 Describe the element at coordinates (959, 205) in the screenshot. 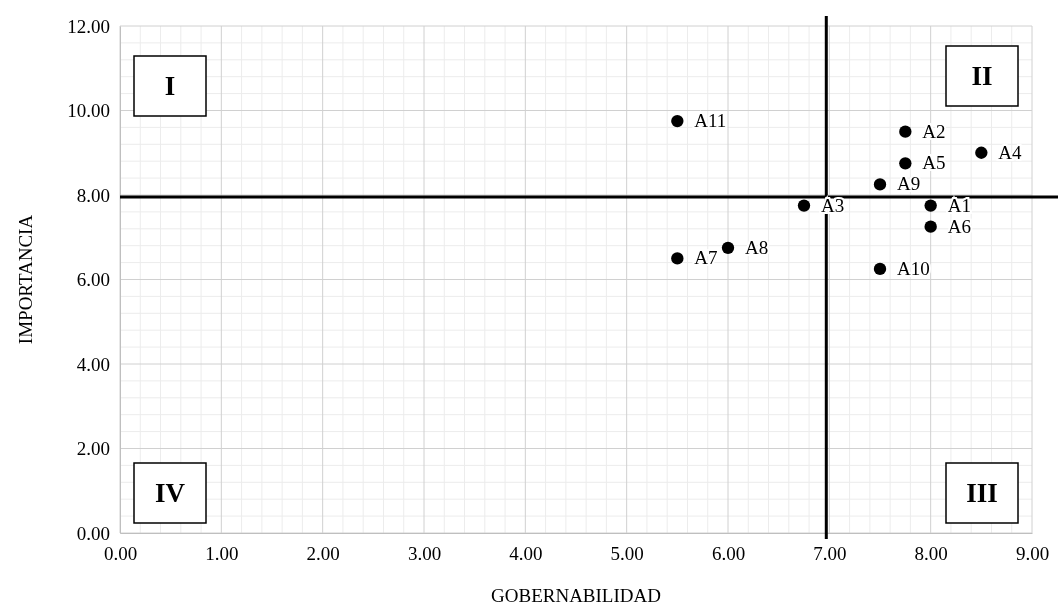

I see `annotation: A1` at that location.